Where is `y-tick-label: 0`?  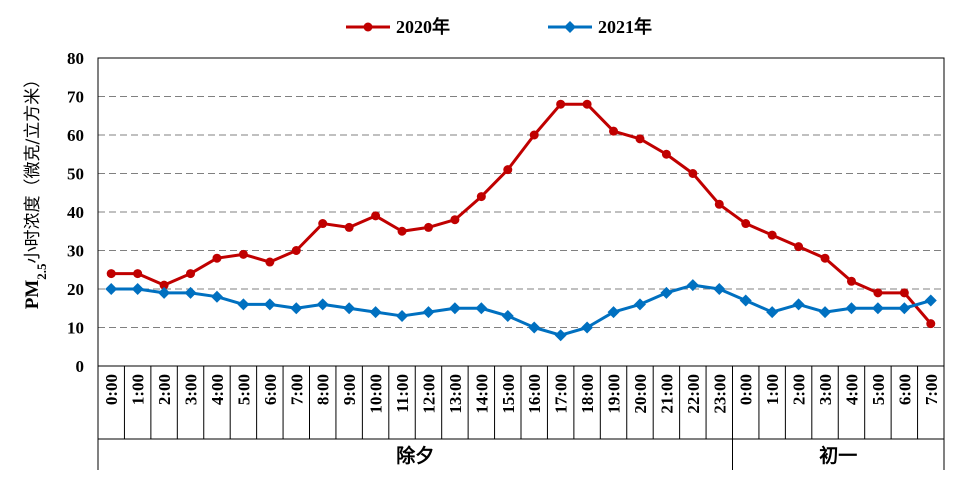
y-tick-label: 0 is located at coordinates (80, 366).